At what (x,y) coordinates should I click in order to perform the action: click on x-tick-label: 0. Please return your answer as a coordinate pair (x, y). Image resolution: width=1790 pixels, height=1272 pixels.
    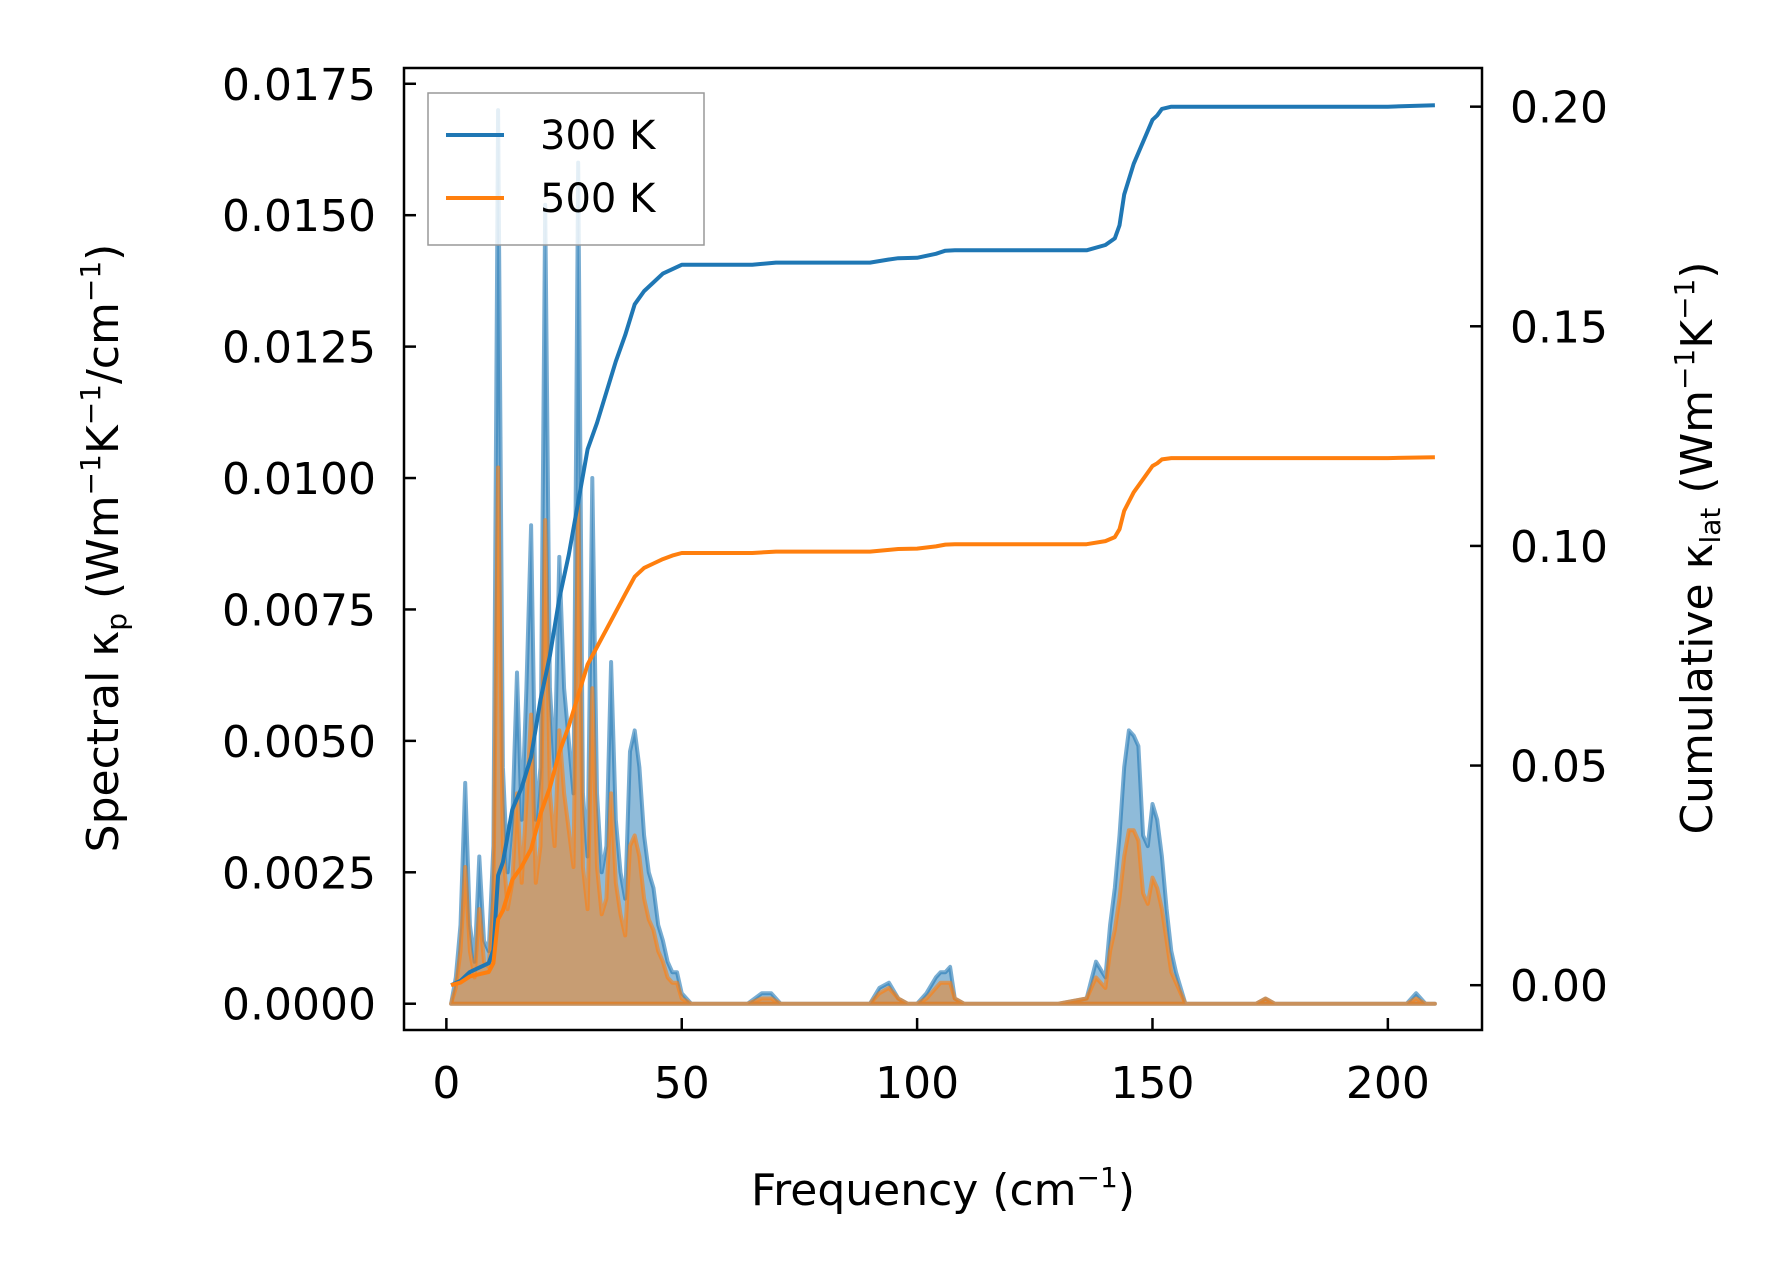
    Looking at the image, I should click on (446, 1083).